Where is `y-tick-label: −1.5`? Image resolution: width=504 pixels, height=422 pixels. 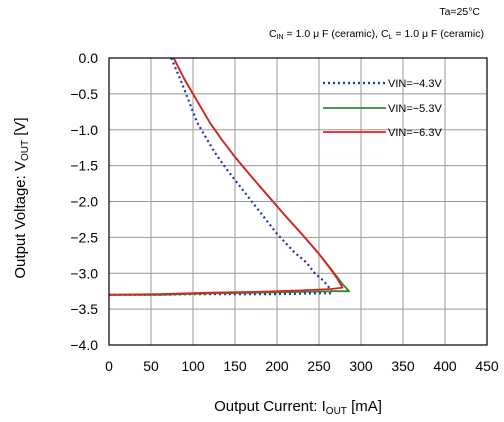 y-tick-label: −1.5 is located at coordinates (84, 166).